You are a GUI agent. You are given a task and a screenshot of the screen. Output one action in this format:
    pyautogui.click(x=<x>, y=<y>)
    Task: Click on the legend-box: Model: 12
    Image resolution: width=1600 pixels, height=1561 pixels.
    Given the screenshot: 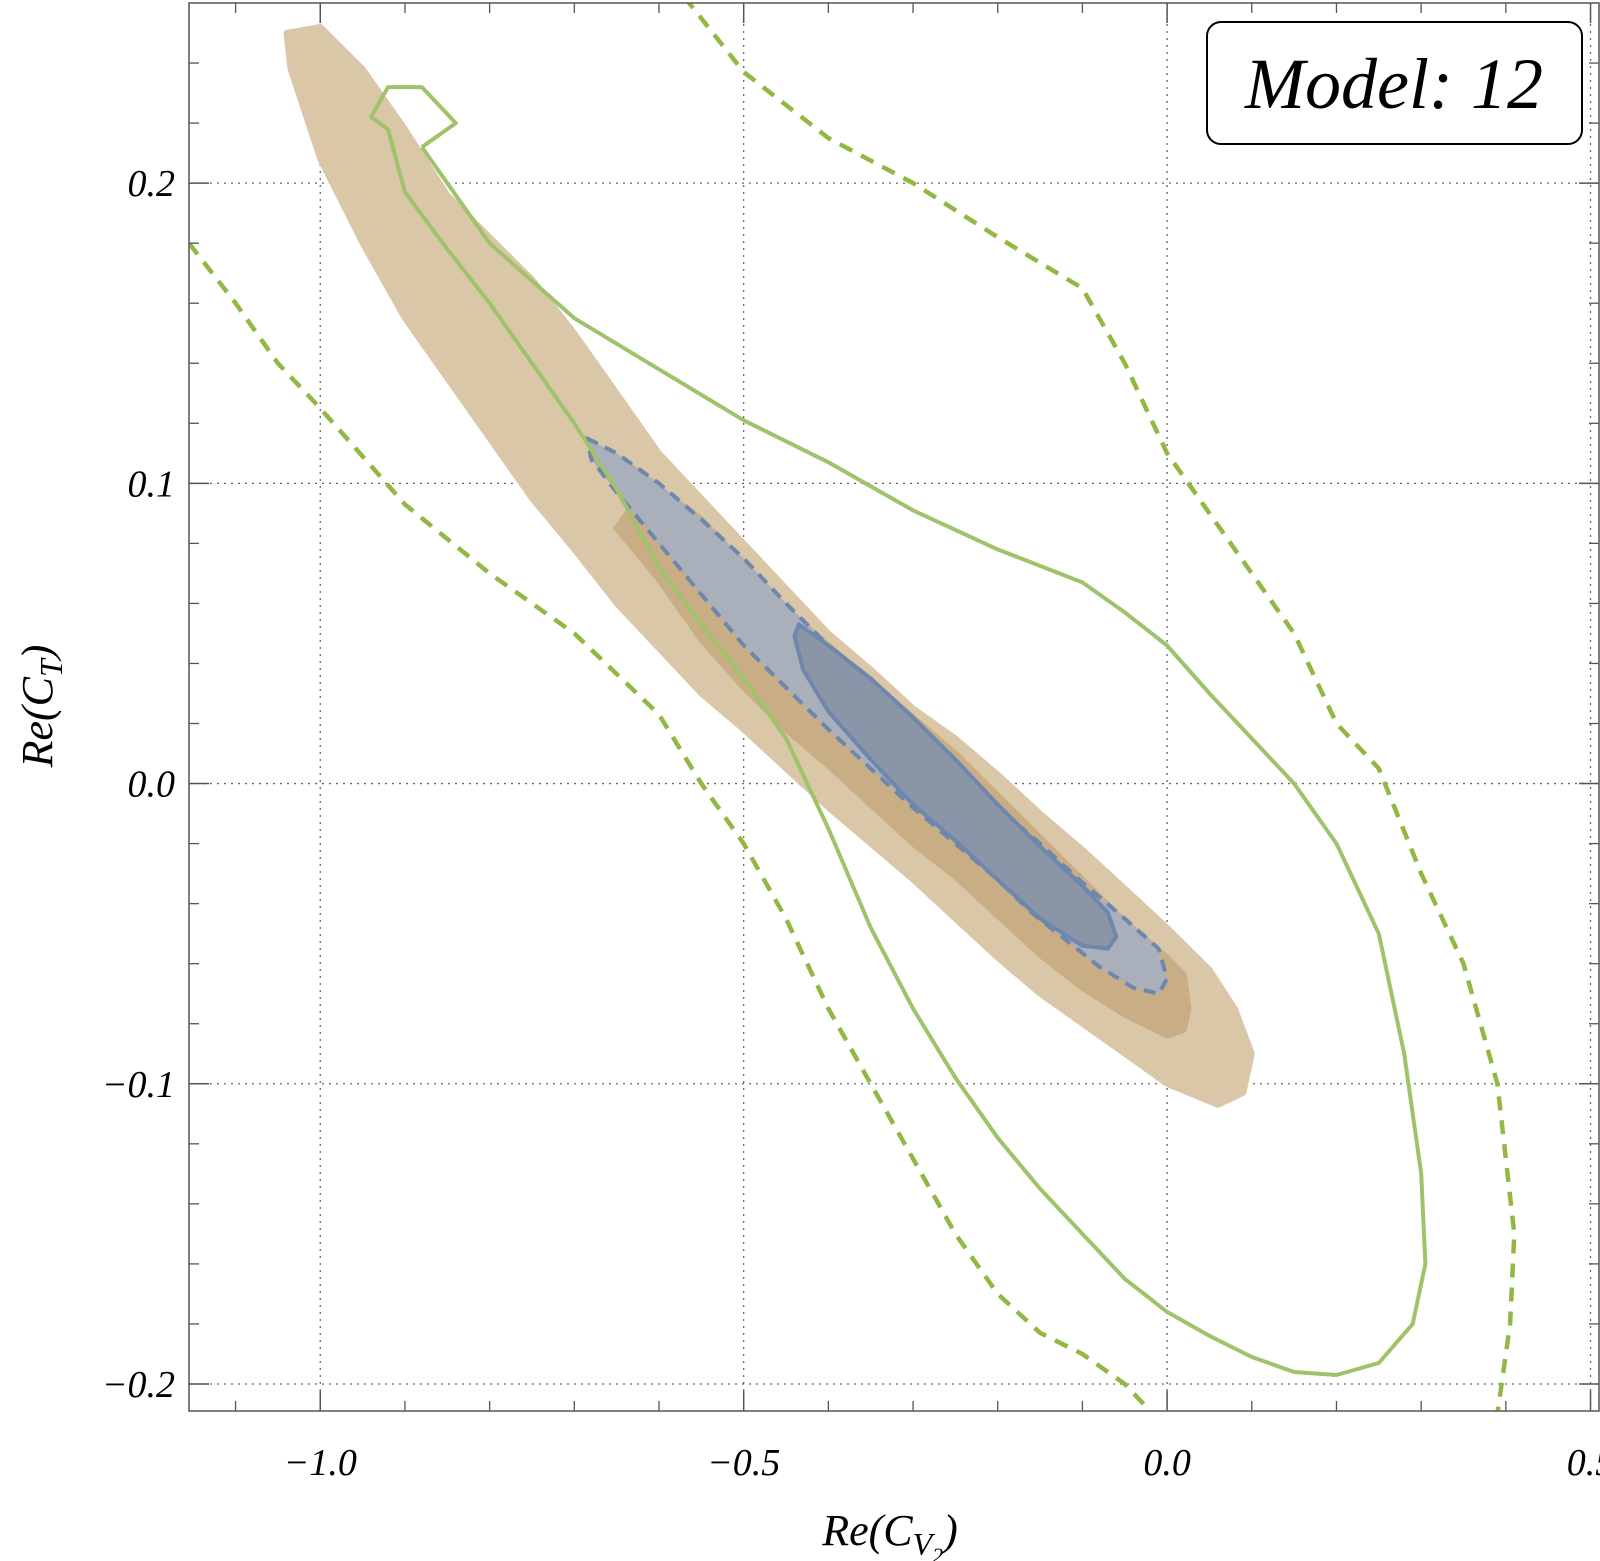 What is the action you would take?
    pyautogui.click(x=1394, y=83)
    